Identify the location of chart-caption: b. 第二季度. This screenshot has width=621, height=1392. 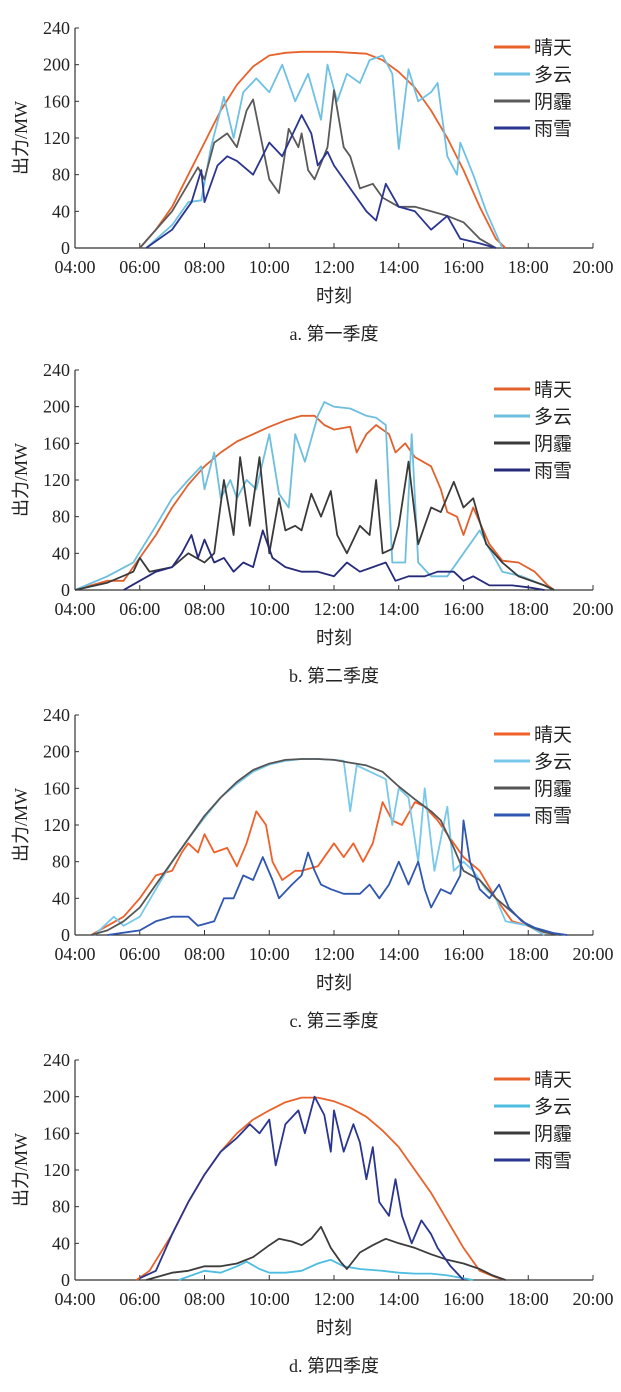
(334, 676).